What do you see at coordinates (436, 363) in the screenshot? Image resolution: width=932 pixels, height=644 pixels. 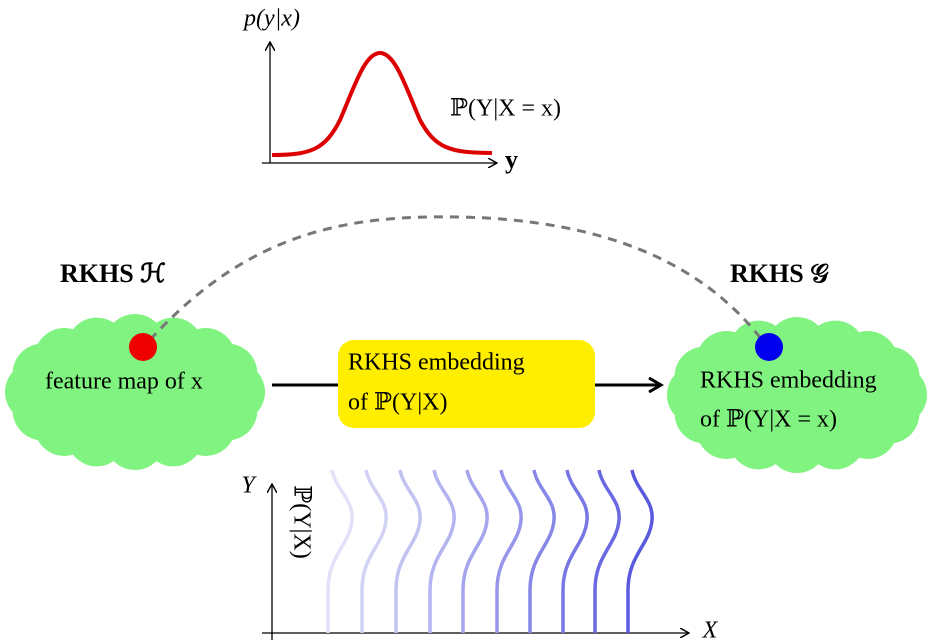 I see `box-text: RKHS embedding` at bounding box center [436, 363].